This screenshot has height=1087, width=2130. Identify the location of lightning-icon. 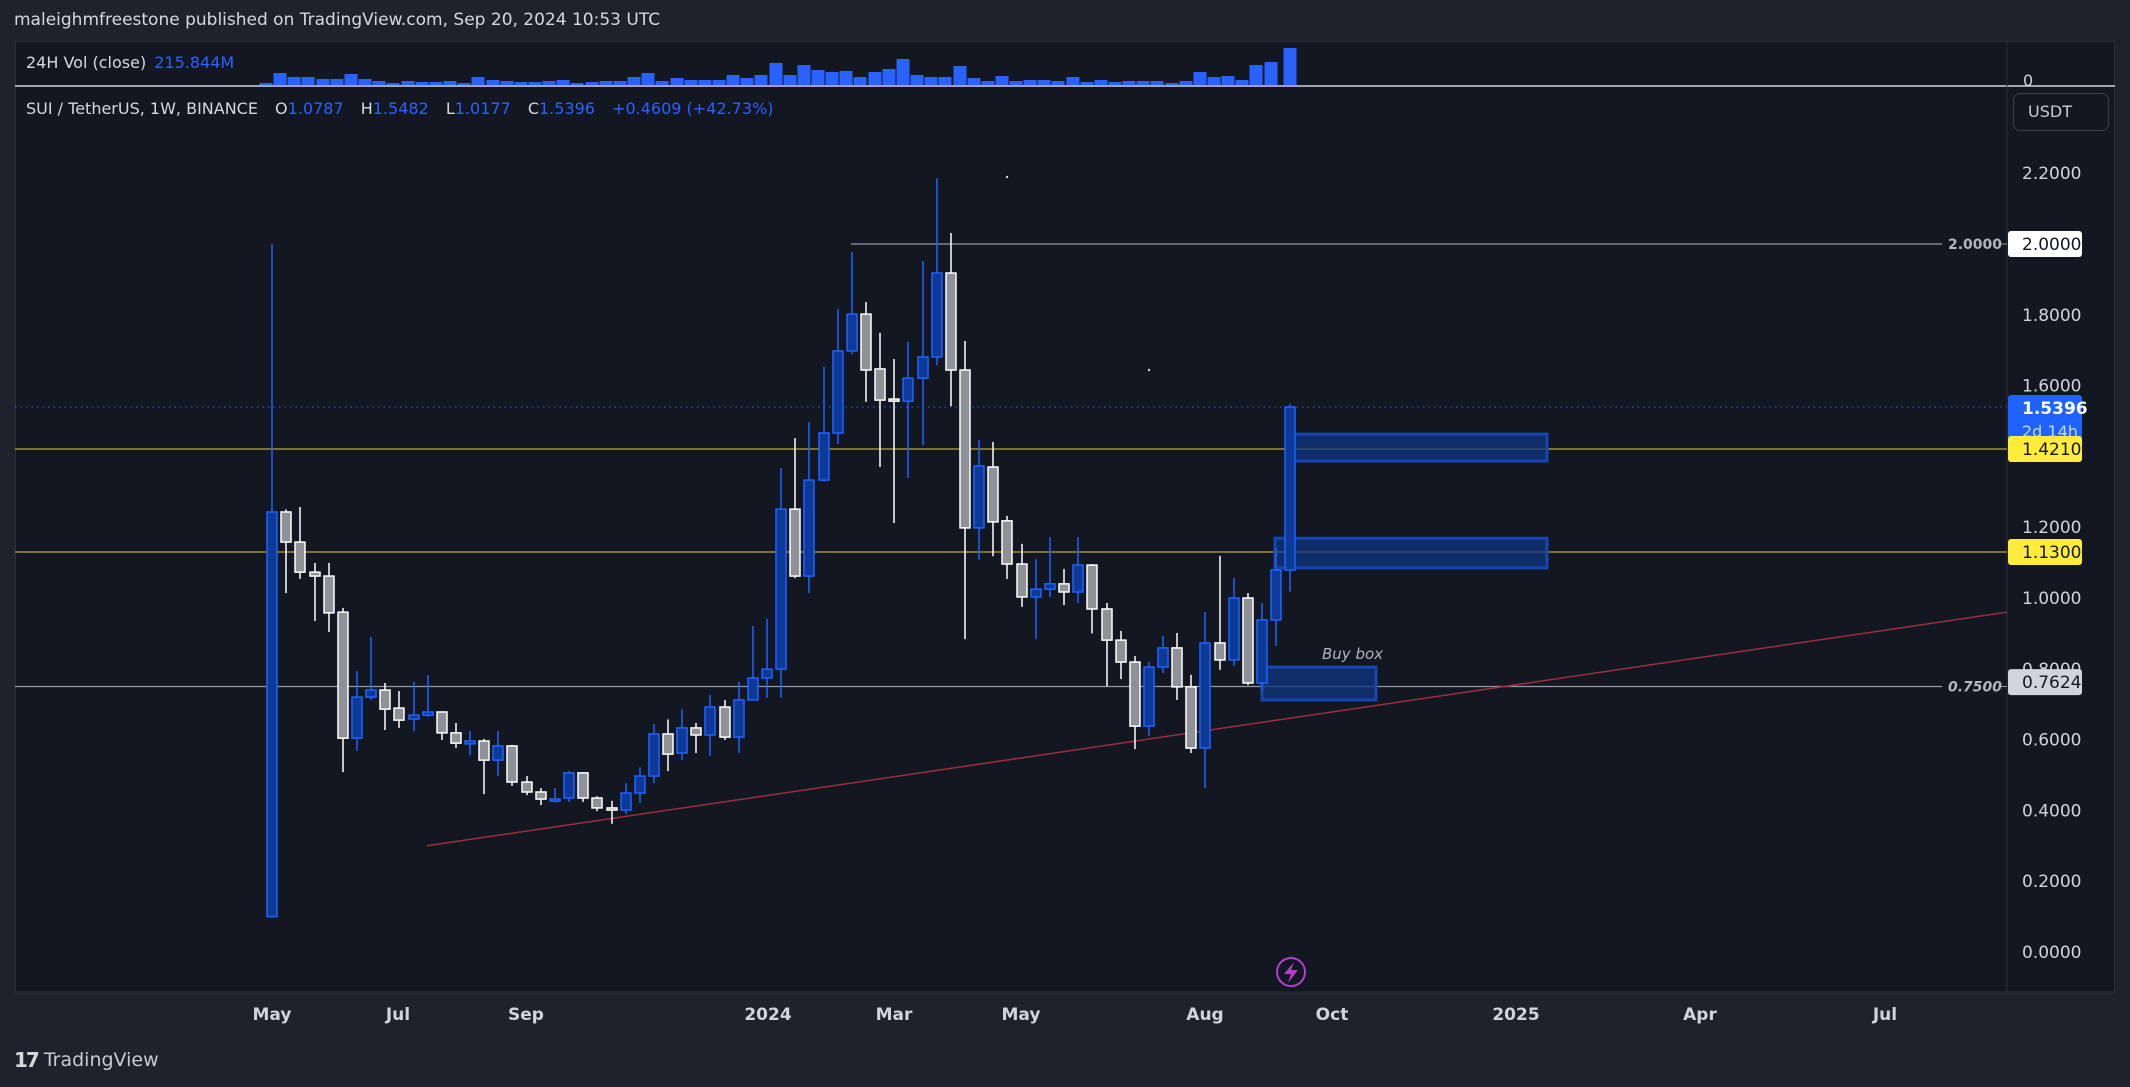
(1291, 972).